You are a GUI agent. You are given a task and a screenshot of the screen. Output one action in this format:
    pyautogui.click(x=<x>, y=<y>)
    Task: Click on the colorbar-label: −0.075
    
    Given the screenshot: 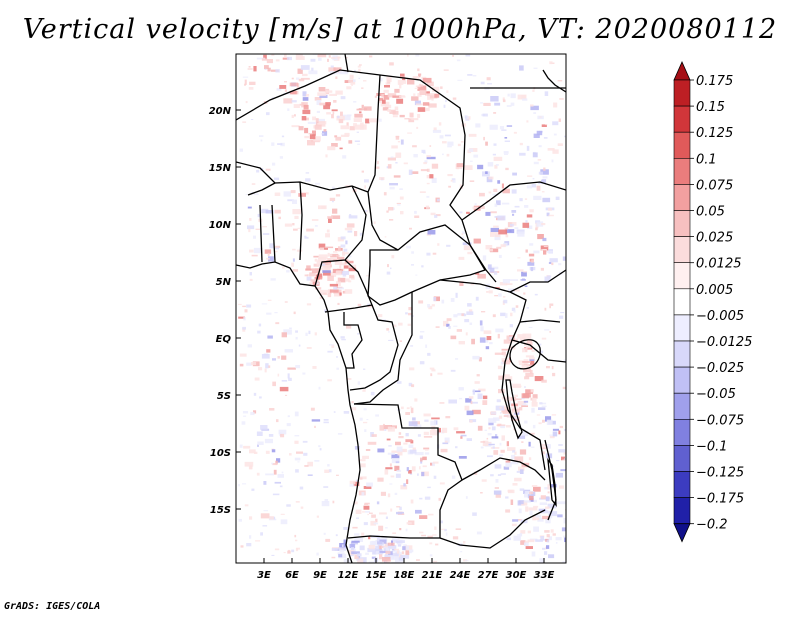 What is the action you would take?
    pyautogui.click(x=720, y=420)
    